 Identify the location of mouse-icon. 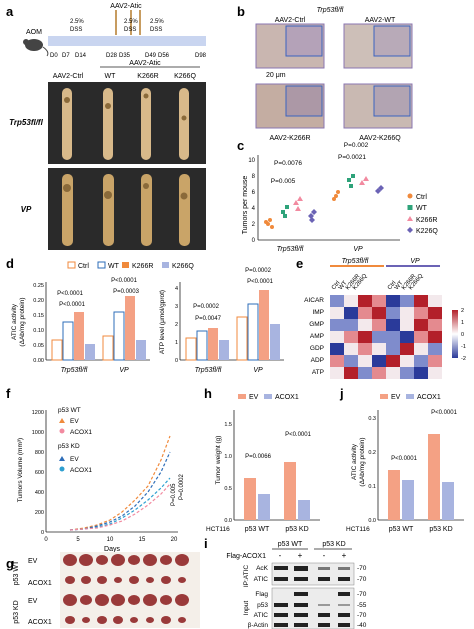
(36, 48).